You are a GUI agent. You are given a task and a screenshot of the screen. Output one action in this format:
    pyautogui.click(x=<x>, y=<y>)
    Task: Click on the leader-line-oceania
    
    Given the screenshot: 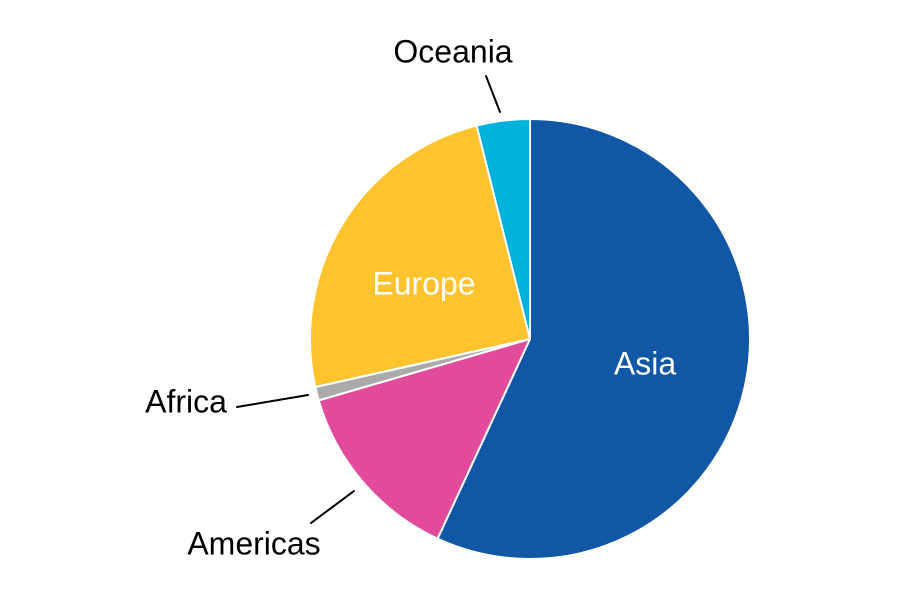 What is the action you would take?
    pyautogui.click(x=493, y=94)
    